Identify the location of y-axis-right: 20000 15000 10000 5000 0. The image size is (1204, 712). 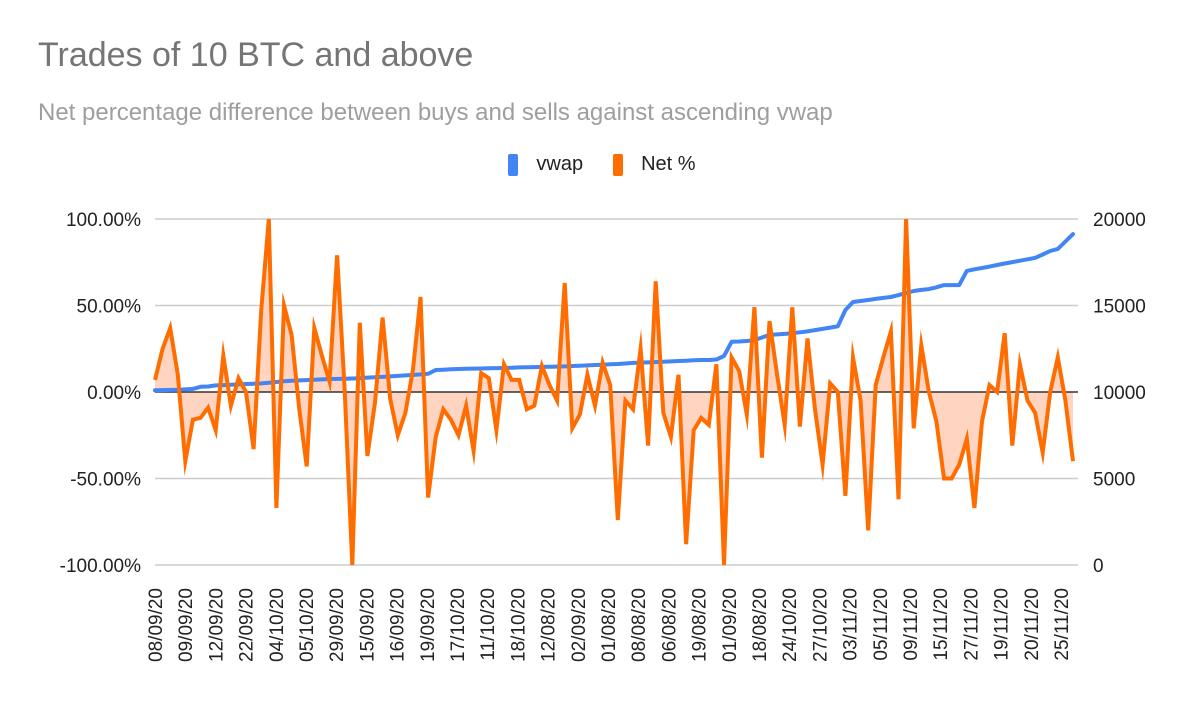
(1119, 393).